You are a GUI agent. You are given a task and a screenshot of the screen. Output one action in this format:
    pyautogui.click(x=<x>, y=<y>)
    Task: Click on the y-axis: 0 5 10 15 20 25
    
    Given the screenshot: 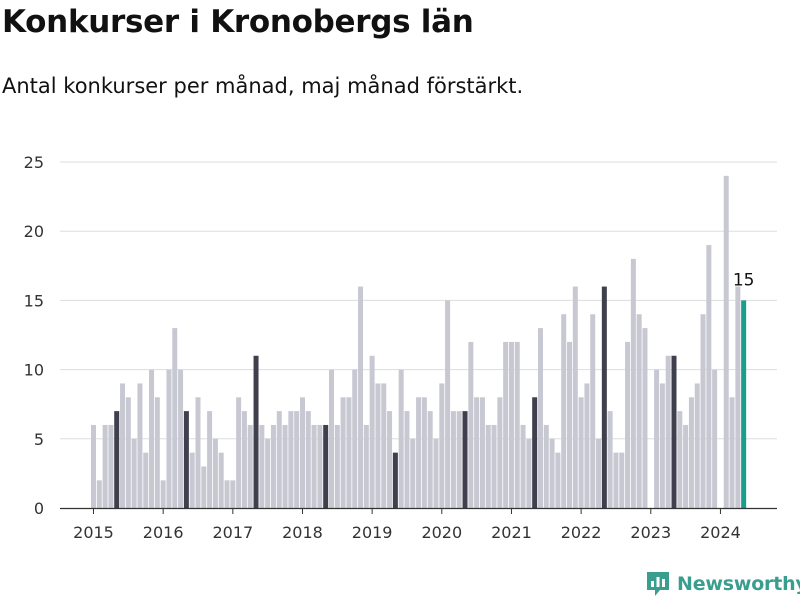 What is the action you would take?
    pyautogui.click(x=34, y=335)
    